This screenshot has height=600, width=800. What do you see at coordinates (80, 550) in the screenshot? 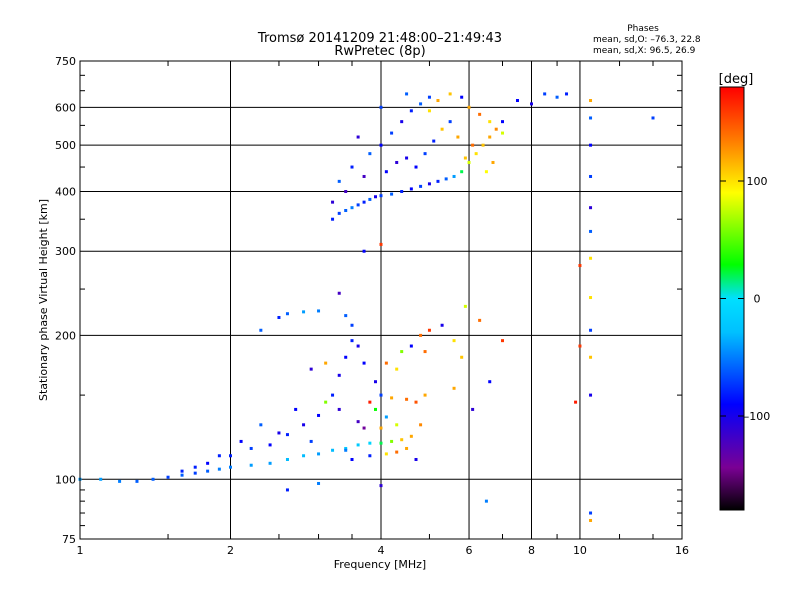
I see `x-tick-label: 1` at bounding box center [80, 550].